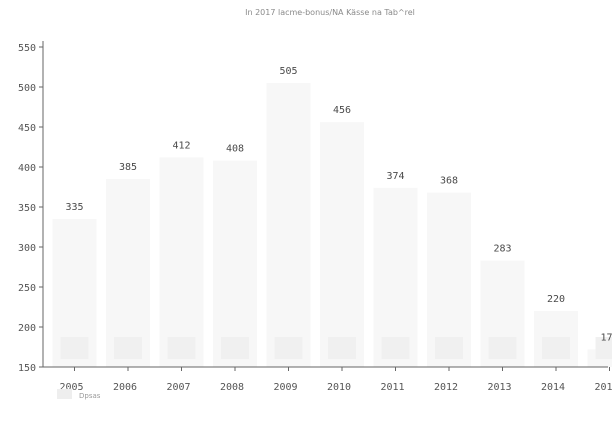 The image size is (612, 428). What do you see at coordinates (181, 145) in the screenshot?
I see `data-label-2007: 412` at bounding box center [181, 145].